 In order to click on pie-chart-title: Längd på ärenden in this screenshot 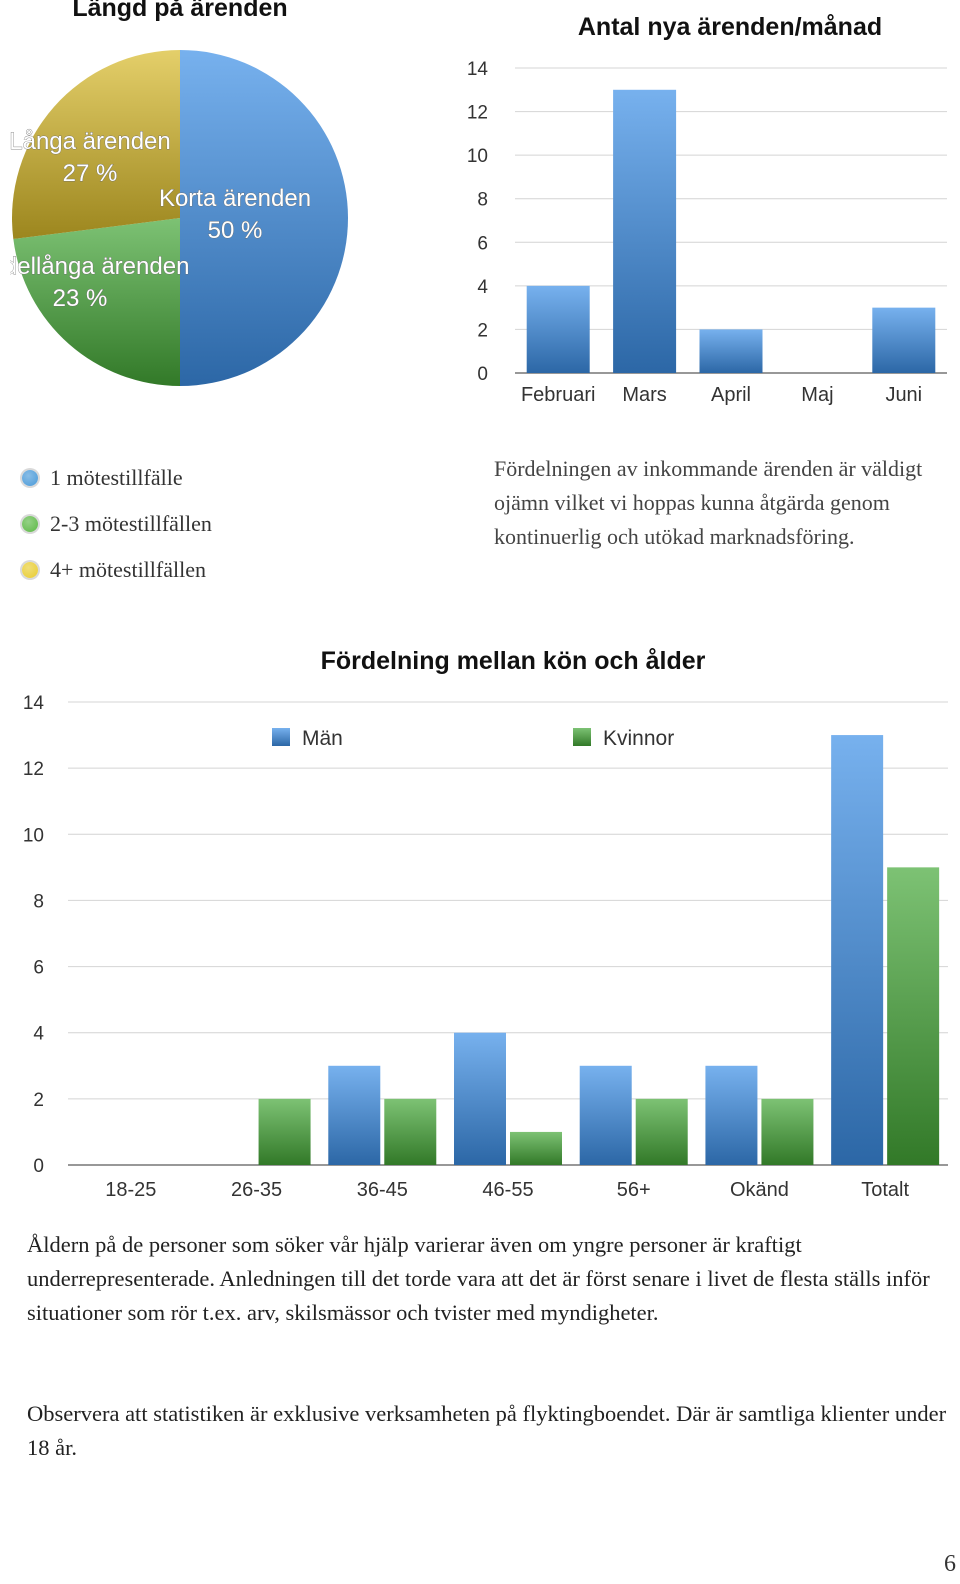, I will do `click(180, 11)`.